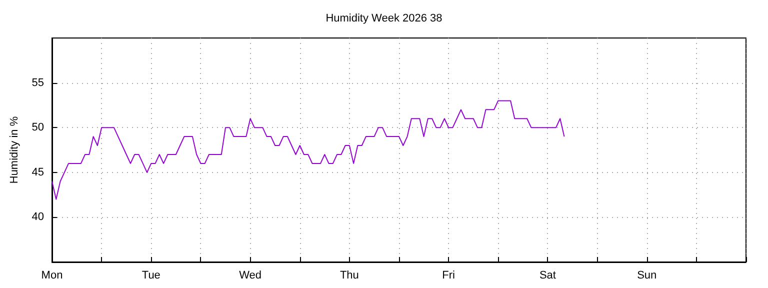 The width and height of the screenshot is (768, 288). I want to click on x-tick-label: Tue, so click(151, 276).